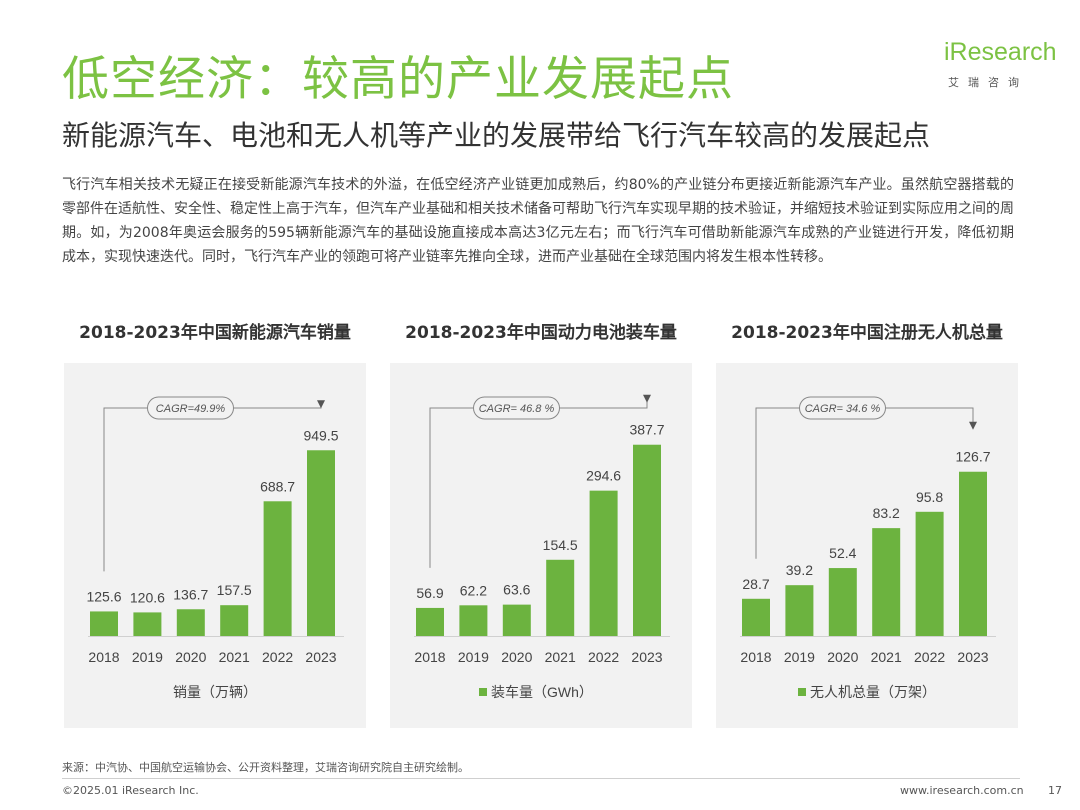 The image size is (1080, 810). What do you see at coordinates (320, 435) in the screenshot?
I see `value-label-2023: 949.5` at bounding box center [320, 435].